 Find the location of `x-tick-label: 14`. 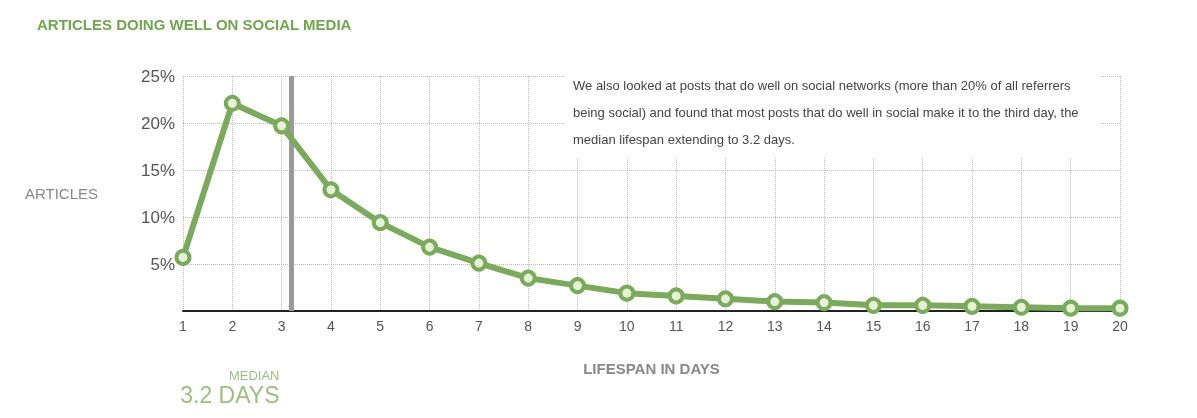

x-tick-label: 14 is located at coordinates (824, 326).